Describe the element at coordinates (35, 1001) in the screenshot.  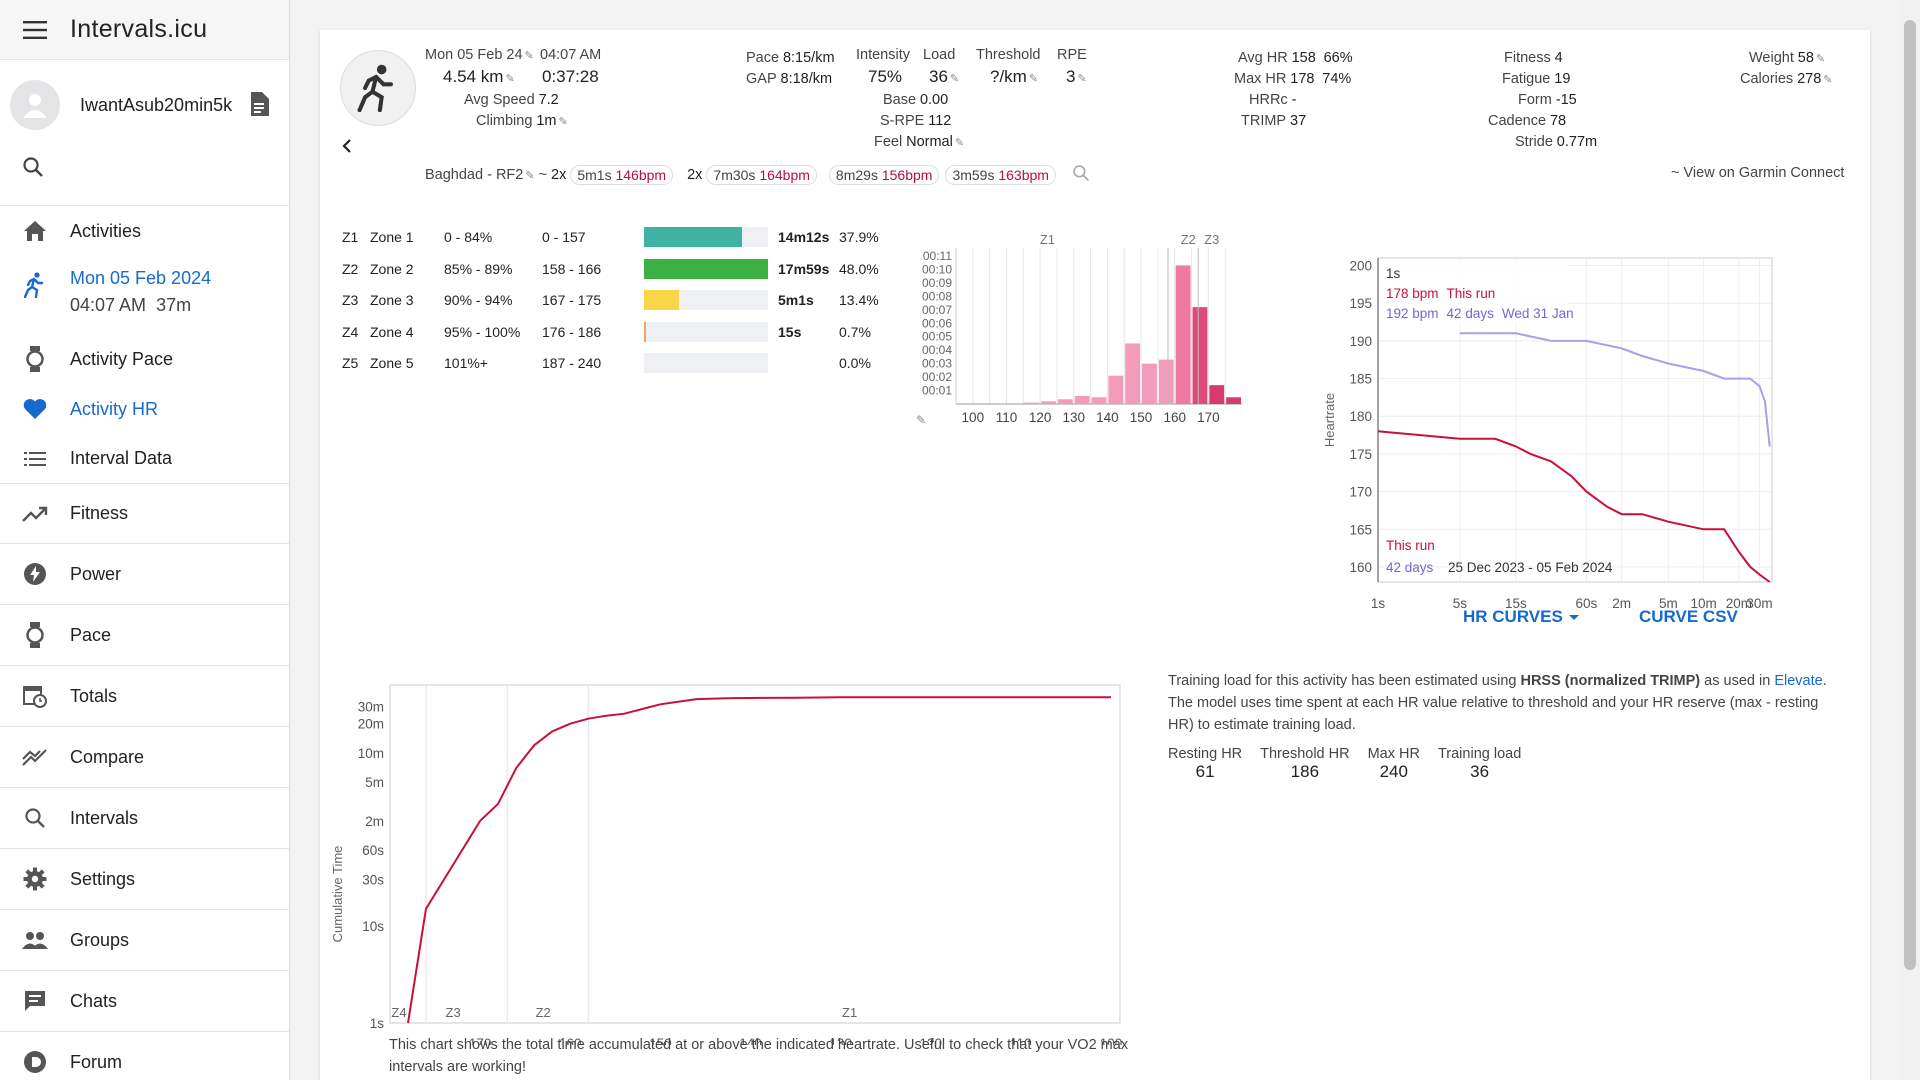
I see `chat-icon` at that location.